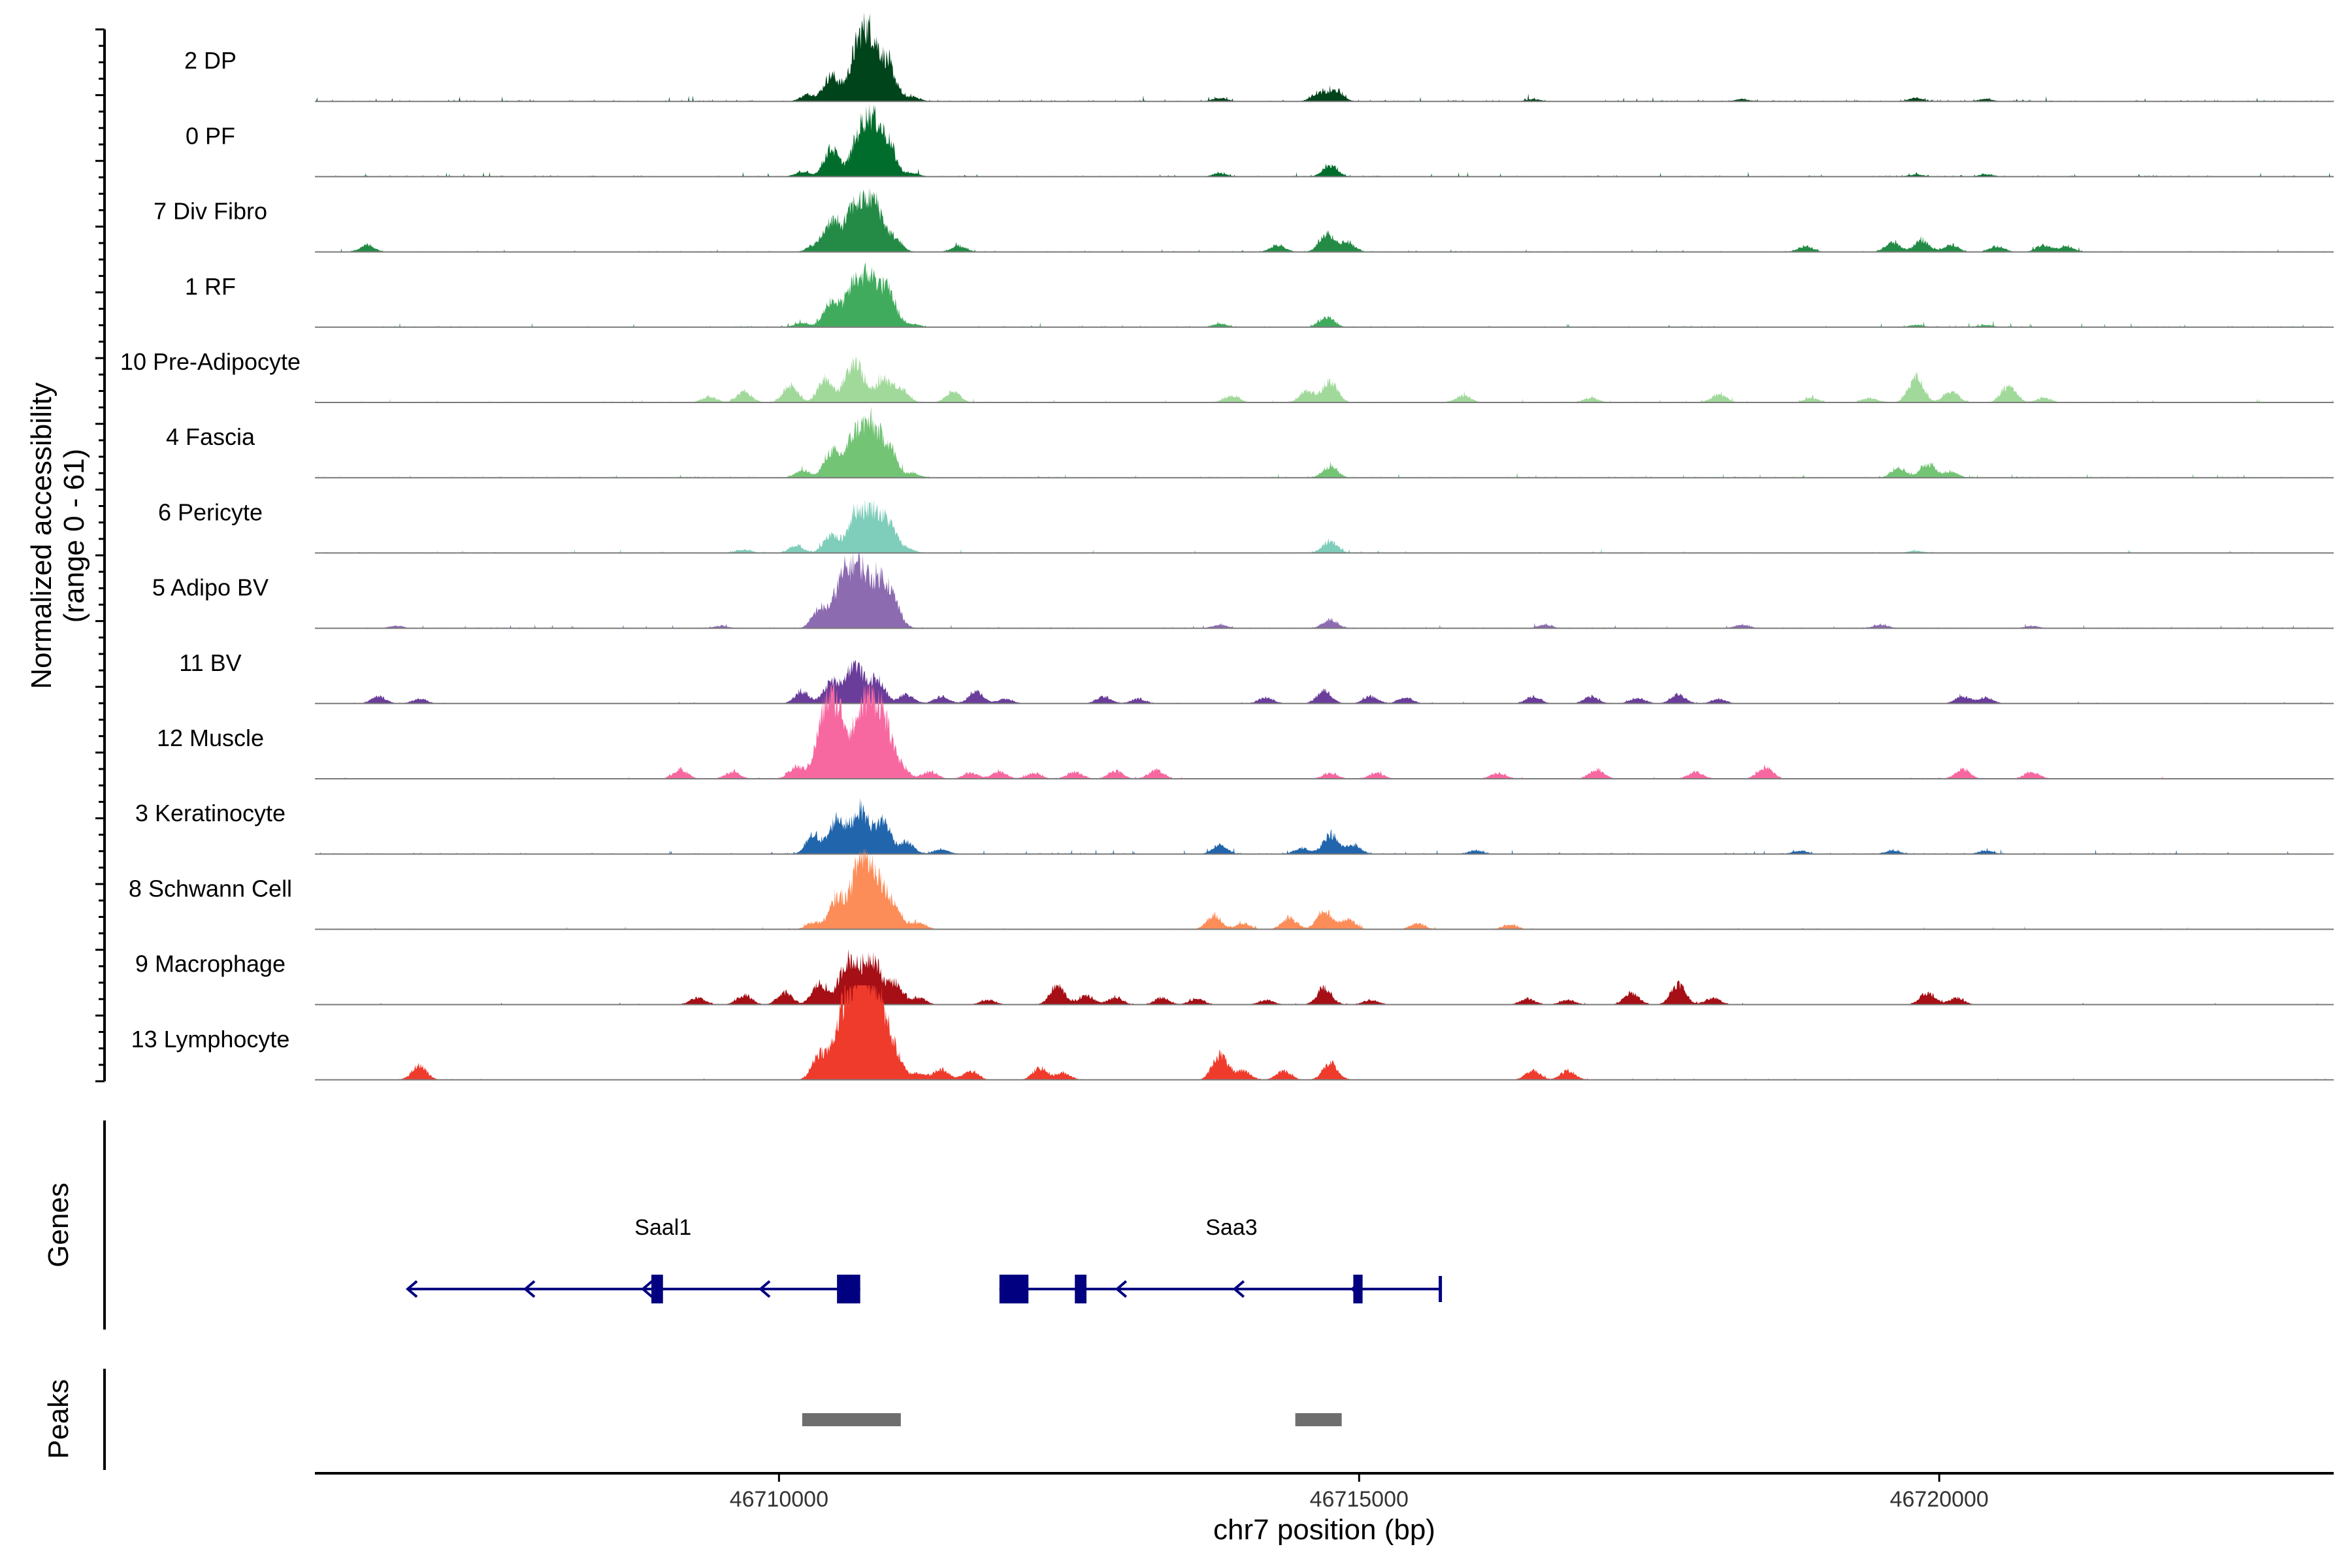 This screenshot has width=2352, height=1568. I want to click on x-tick-label: 46720000, so click(1939, 1499).